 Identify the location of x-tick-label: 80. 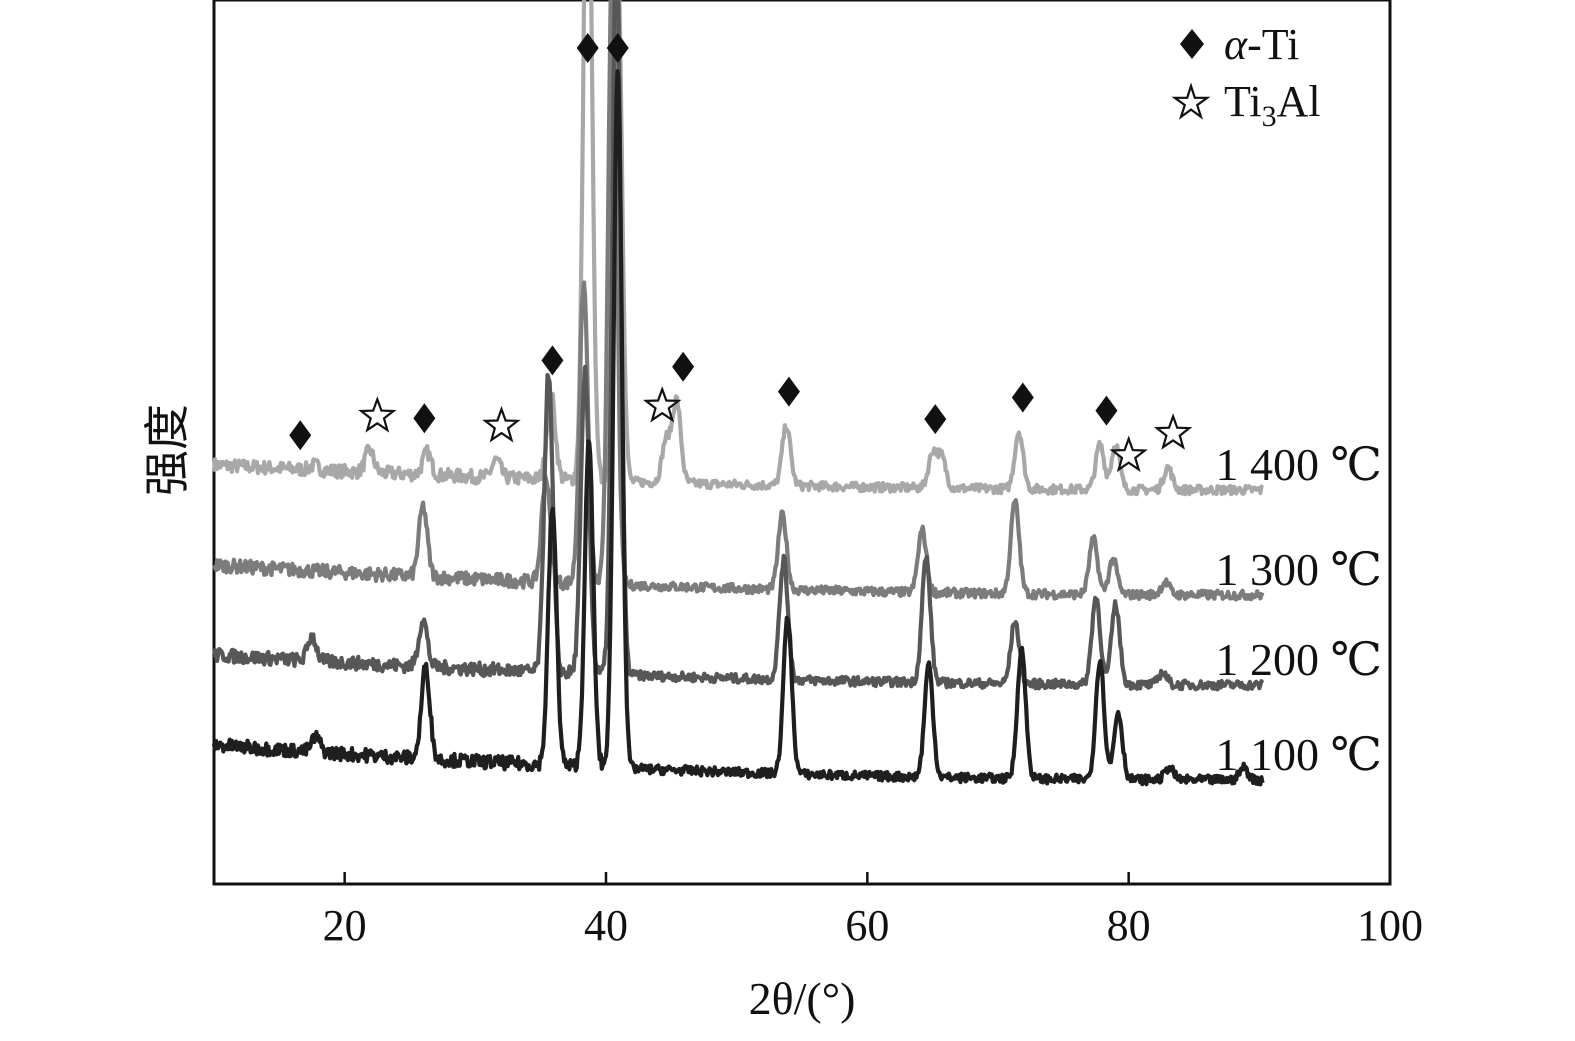
(1129, 925).